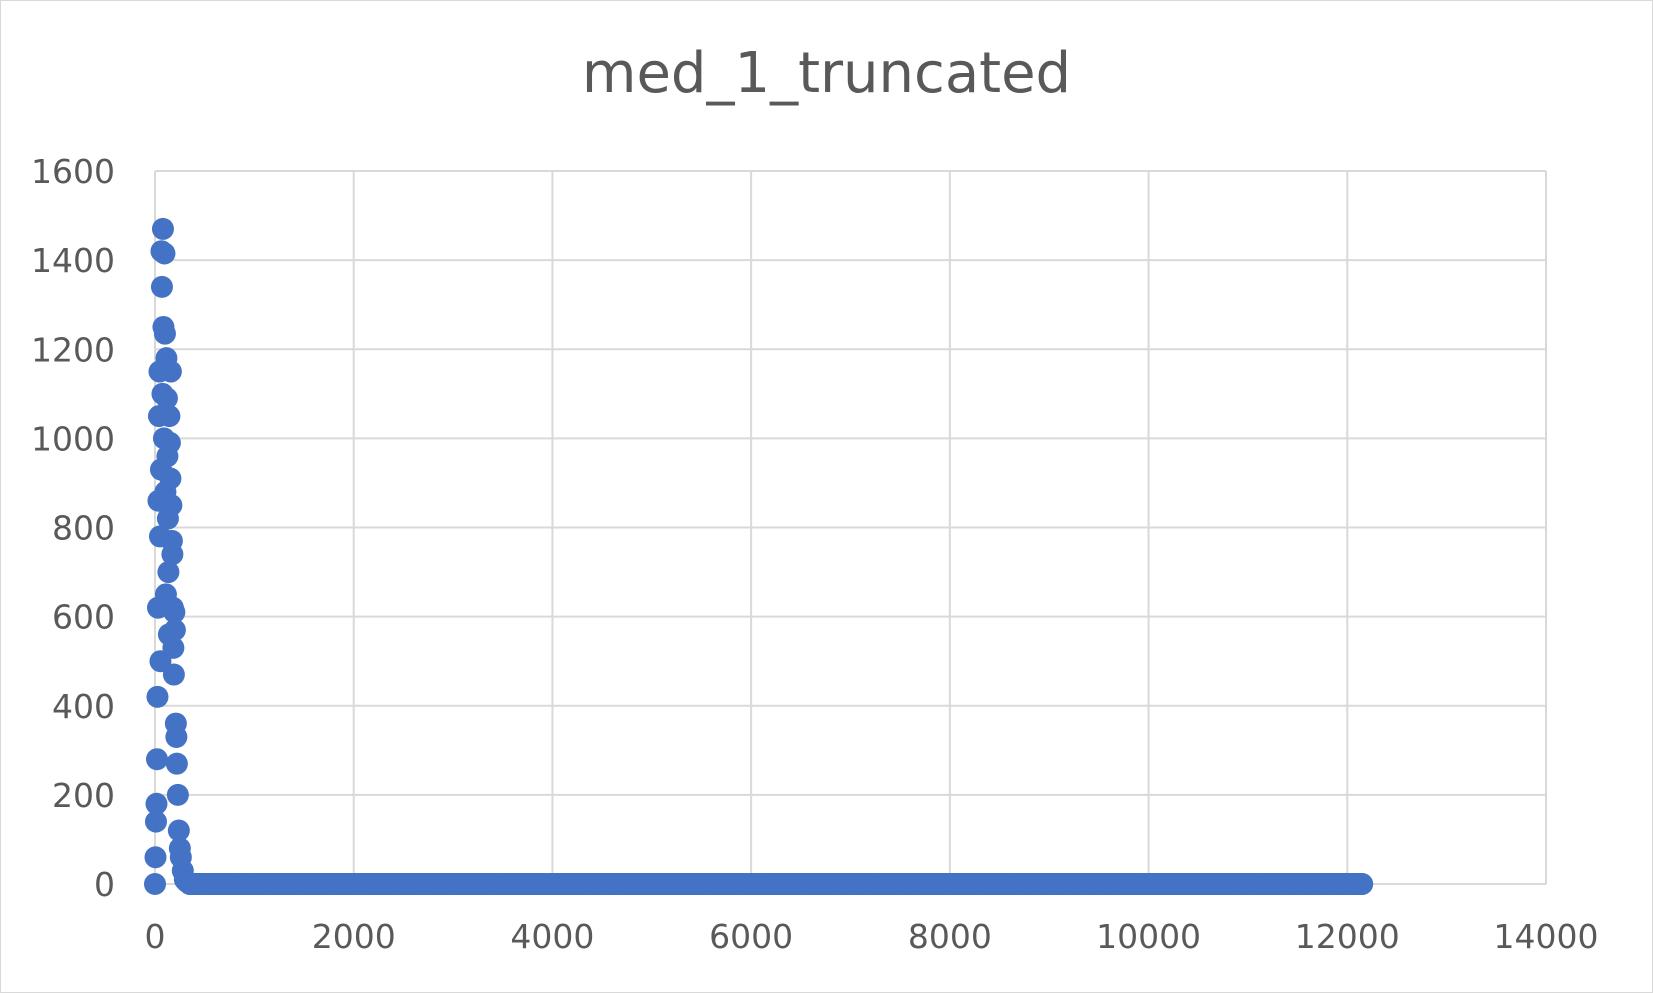 The width and height of the screenshot is (1653, 993). Describe the element at coordinates (155, 936) in the screenshot. I see `x-tick-label: 0` at that location.